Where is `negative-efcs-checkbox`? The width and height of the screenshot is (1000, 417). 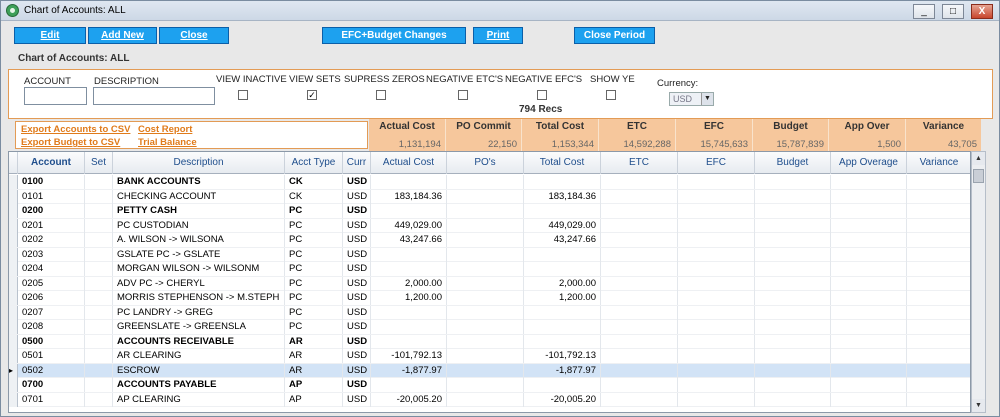
negative-efcs-checkbox is located at coordinates (542, 95).